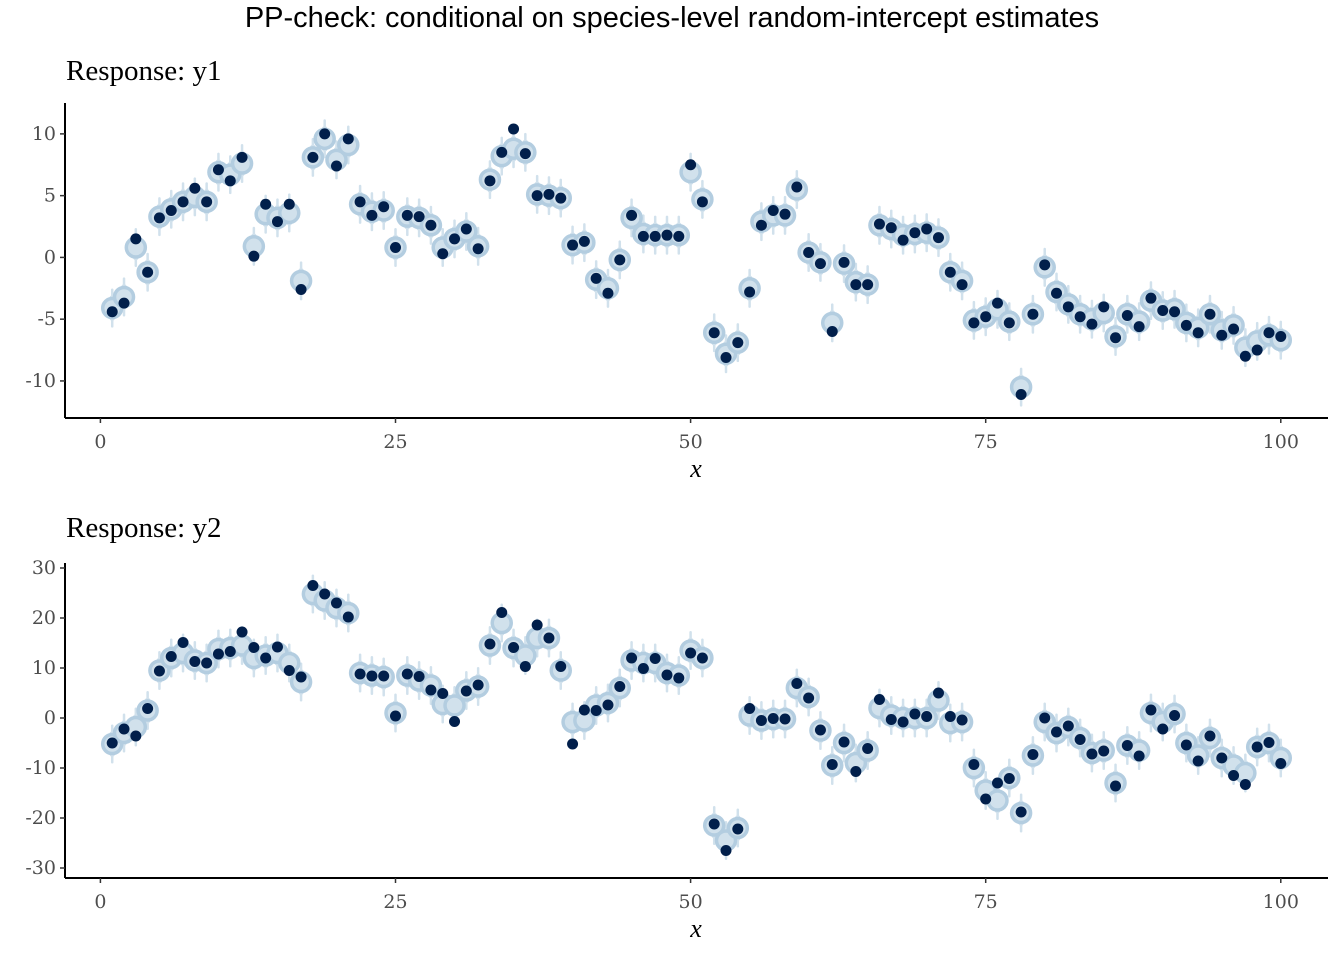 The image size is (1344, 960). I want to click on panel-title-y2: Response: y2, so click(143, 528).